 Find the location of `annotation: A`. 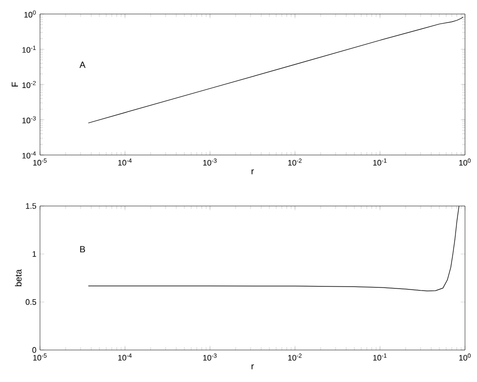

annotation: A is located at coordinates (83, 65).